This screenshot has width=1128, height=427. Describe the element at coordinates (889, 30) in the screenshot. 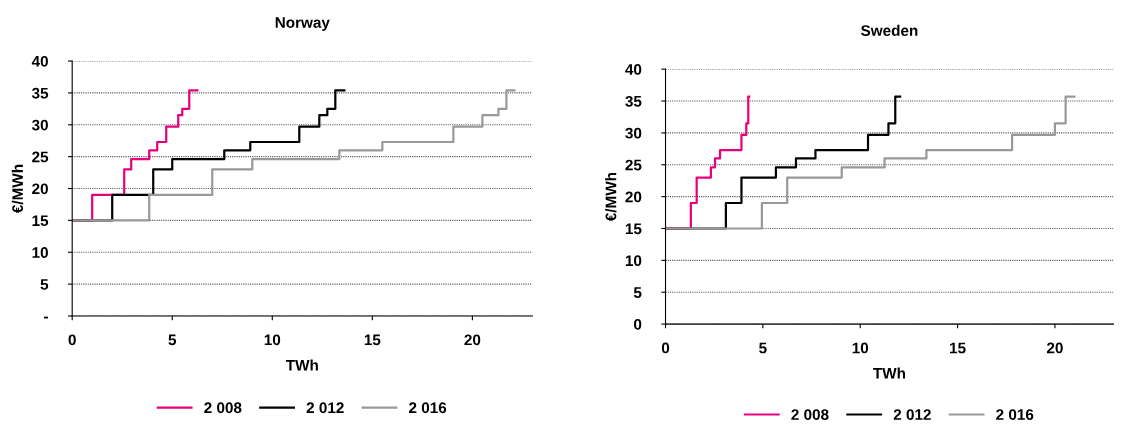

I see `chart-title: Sweden` at that location.